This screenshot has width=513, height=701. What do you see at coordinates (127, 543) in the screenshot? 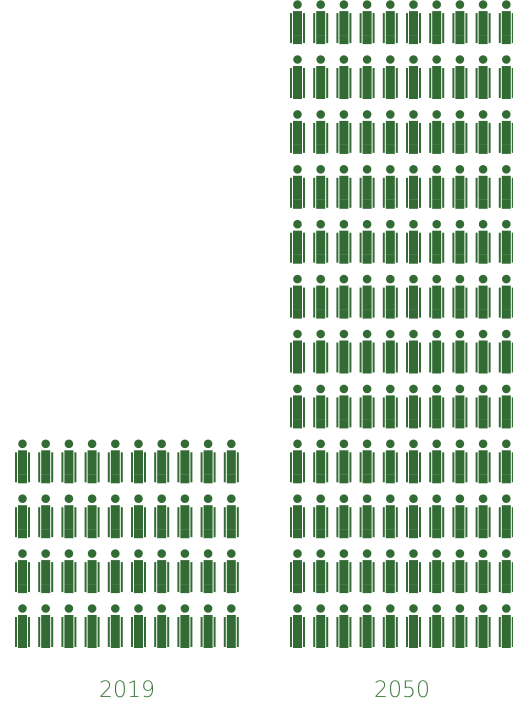
I see `pictogram-column-2019` at bounding box center [127, 543].